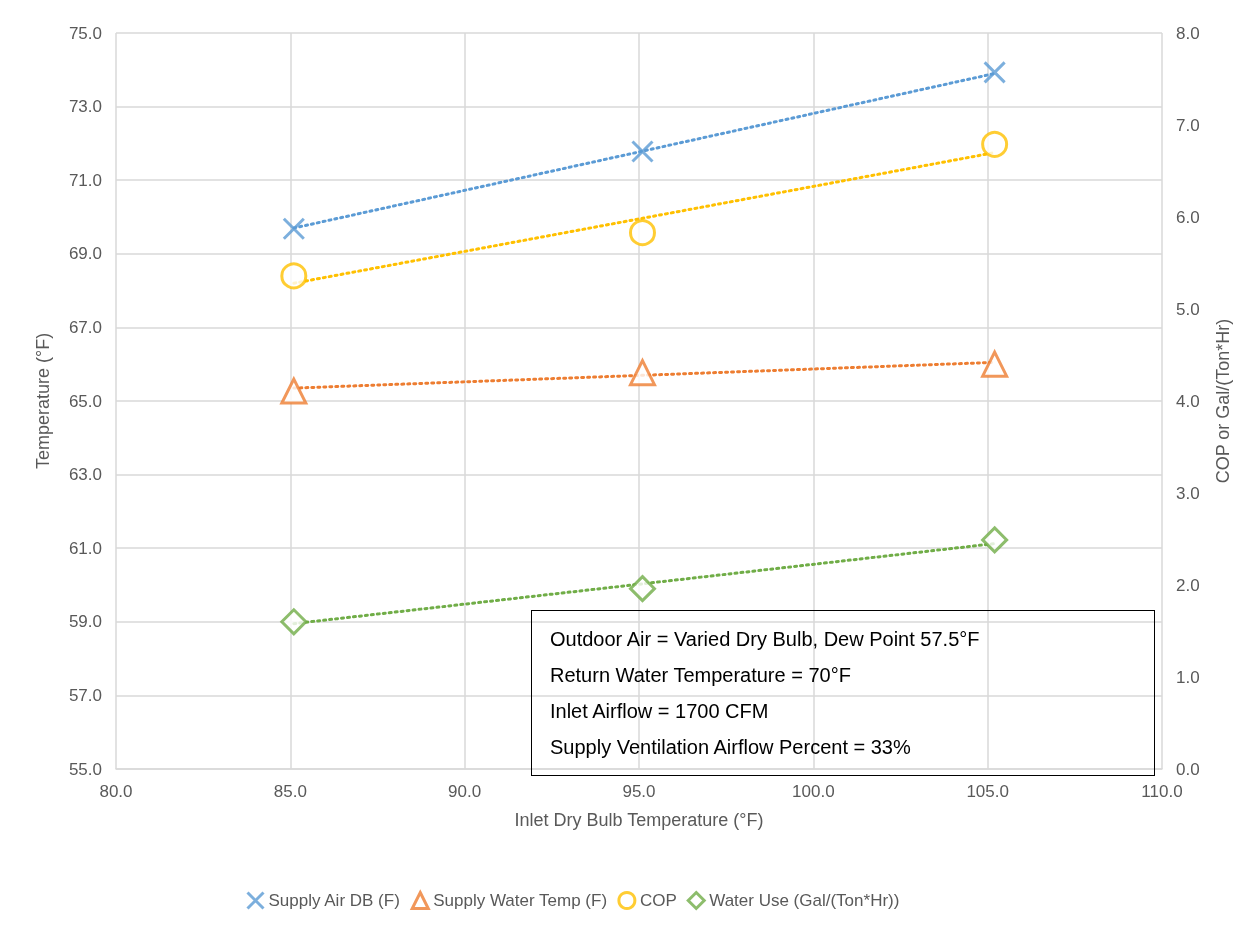  What do you see at coordinates (987, 791) in the screenshot?
I see `x-tick-label: 105.0` at bounding box center [987, 791].